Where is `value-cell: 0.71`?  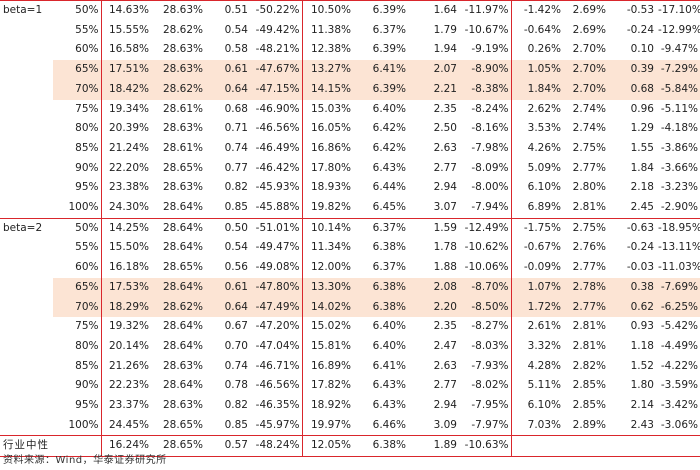
value-cell: 0.71 is located at coordinates (236, 128).